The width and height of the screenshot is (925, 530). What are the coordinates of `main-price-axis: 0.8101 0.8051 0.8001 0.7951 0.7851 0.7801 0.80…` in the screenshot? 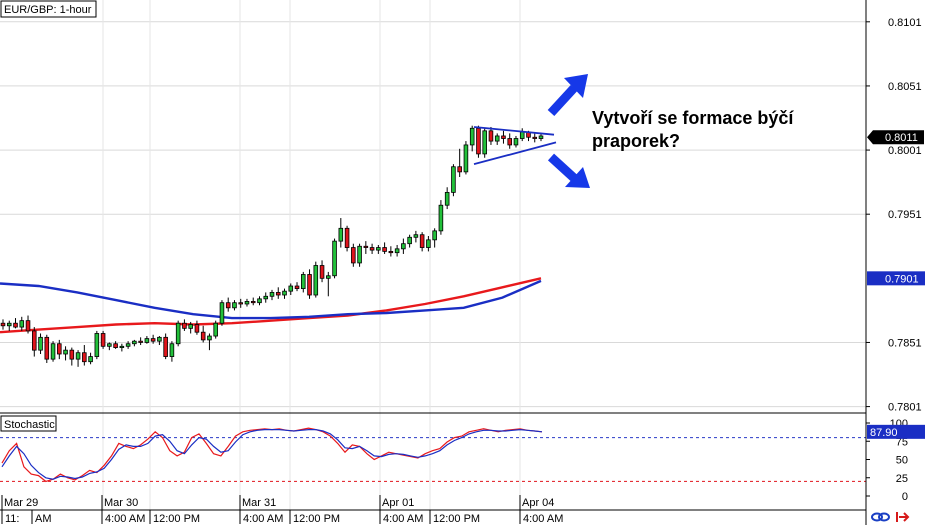 It's located at (895, 215).